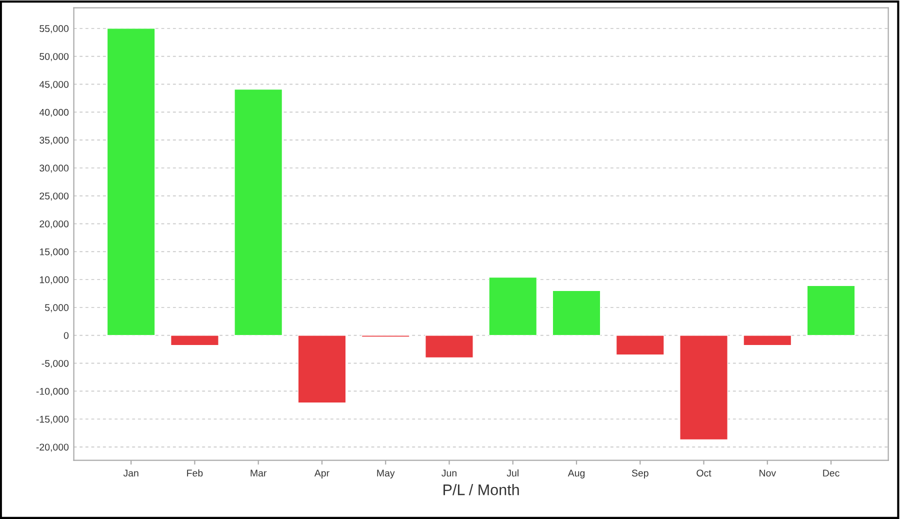  Describe the element at coordinates (54, 168) in the screenshot. I see `y-tick-label: 30,000` at that location.